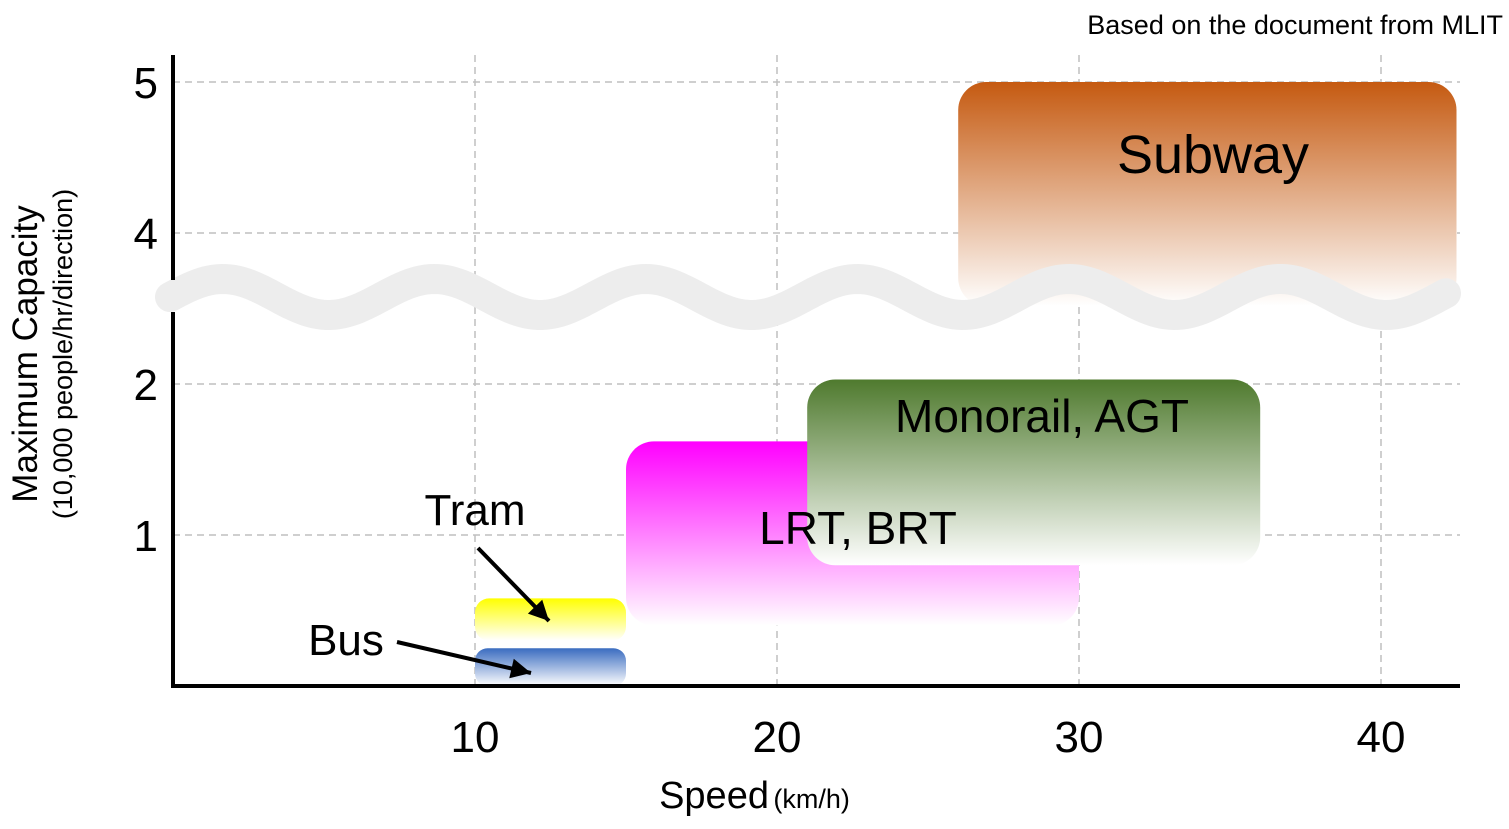 The width and height of the screenshot is (1509, 829). Describe the element at coordinates (811, 799) in the screenshot. I see `x-axis-unit: (km/h)` at that location.